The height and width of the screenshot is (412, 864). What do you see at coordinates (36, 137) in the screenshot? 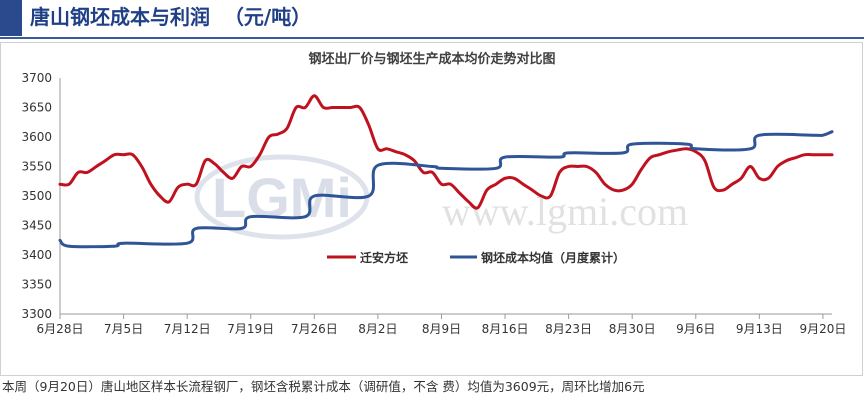
I see `y-tick-label: 3600` at bounding box center [36, 137].